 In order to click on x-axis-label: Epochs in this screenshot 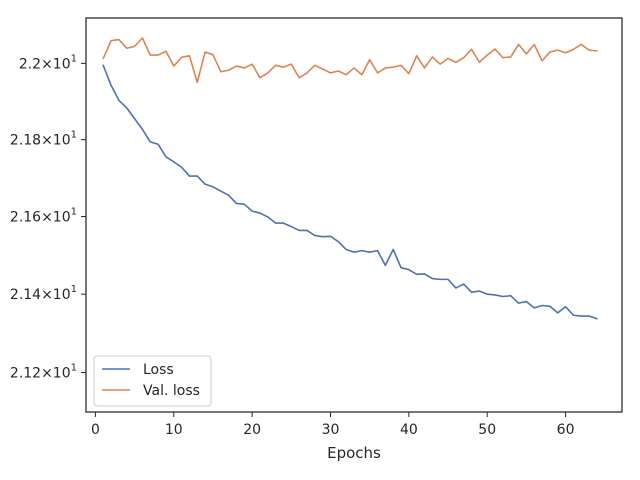, I will do `click(354, 453)`.